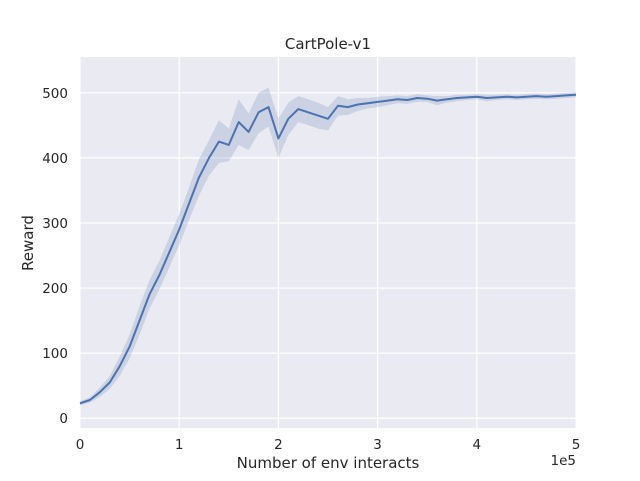  I want to click on x-tick-label: 4, so click(477, 445).